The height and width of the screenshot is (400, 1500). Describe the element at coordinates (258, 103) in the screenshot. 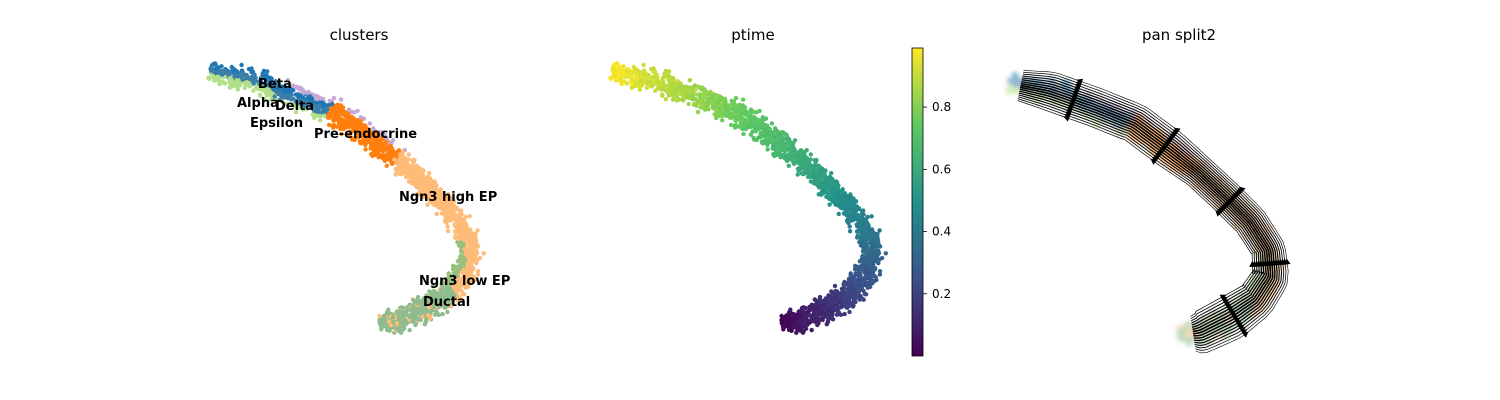

I see `cluster-label-alpha: Alpha` at that location.